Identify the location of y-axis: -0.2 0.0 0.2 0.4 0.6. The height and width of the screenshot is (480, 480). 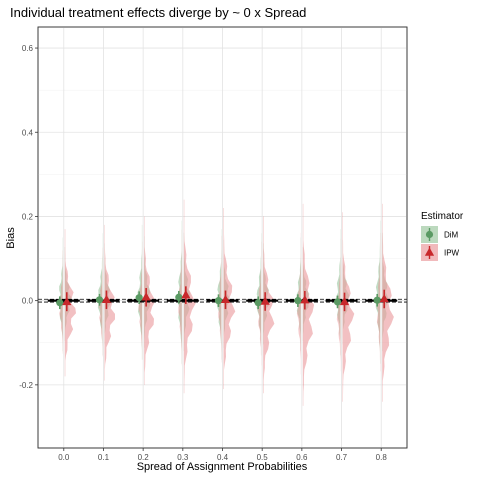
(28, 217).